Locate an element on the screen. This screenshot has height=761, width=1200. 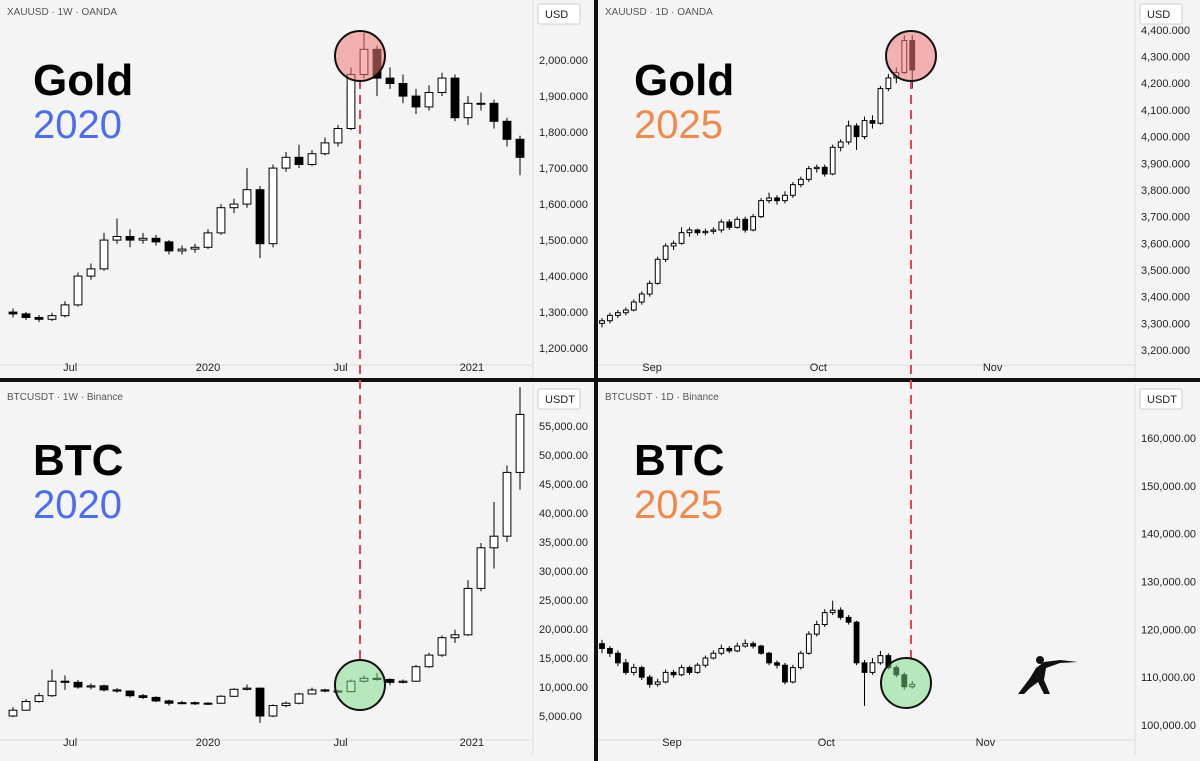
y-tick-label: 1,700.000 is located at coordinates (563, 169).